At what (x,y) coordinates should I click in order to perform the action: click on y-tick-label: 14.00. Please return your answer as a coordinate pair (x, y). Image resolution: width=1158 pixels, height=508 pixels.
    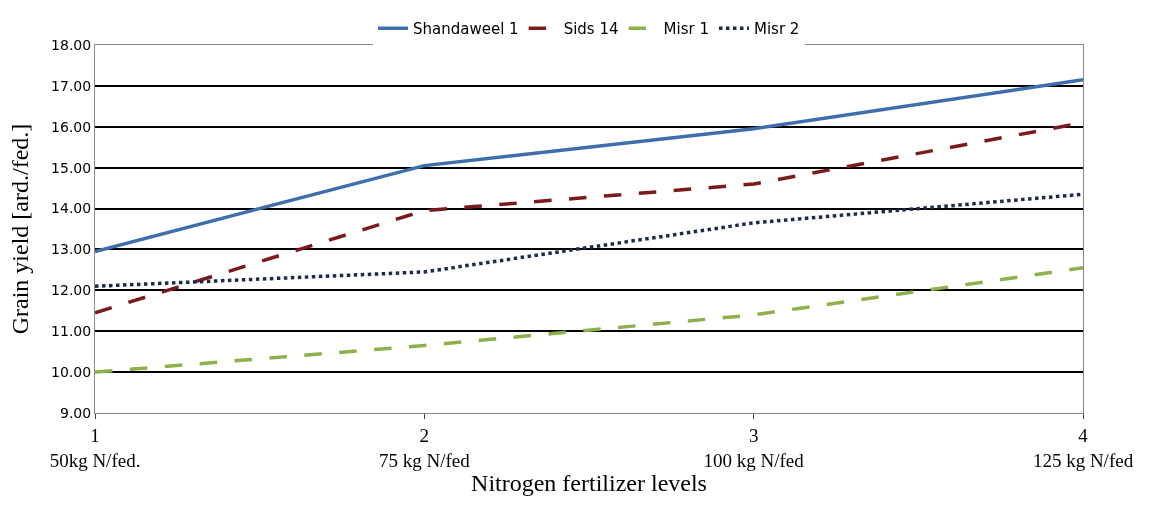
    Looking at the image, I should click on (71, 208).